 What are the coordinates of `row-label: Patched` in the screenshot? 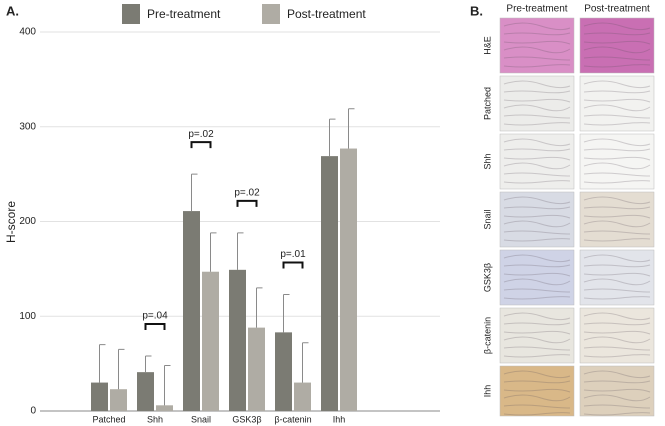 It's located at (487, 103).